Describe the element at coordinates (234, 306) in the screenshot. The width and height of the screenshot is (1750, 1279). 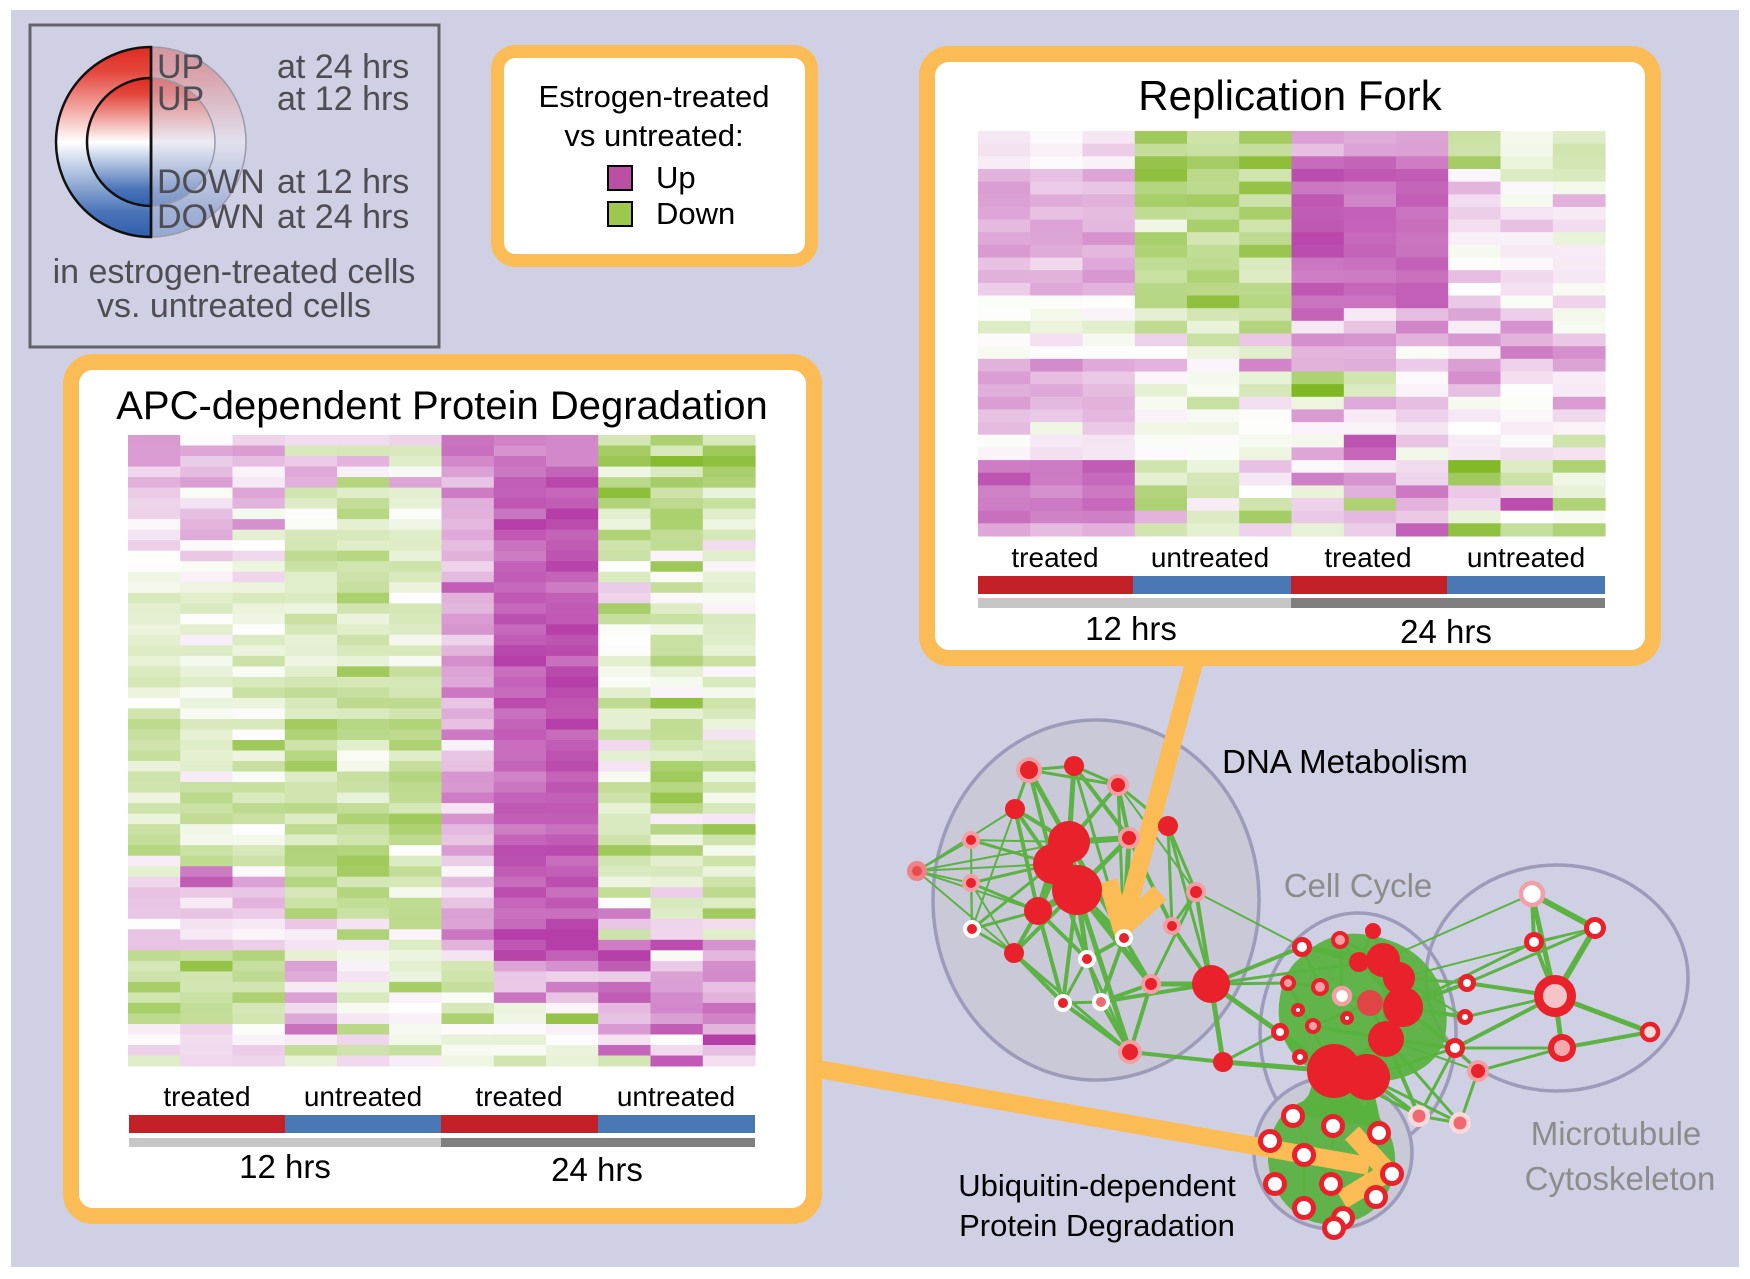
I see `svg-text: vs. untreated cells` at that location.